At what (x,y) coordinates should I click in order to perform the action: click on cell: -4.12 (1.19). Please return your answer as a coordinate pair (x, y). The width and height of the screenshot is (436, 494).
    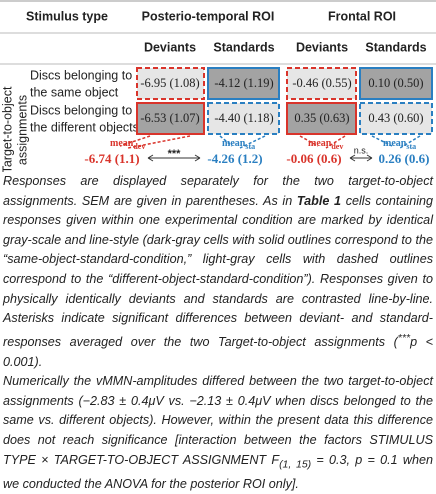
    Looking at the image, I should click on (243, 83).